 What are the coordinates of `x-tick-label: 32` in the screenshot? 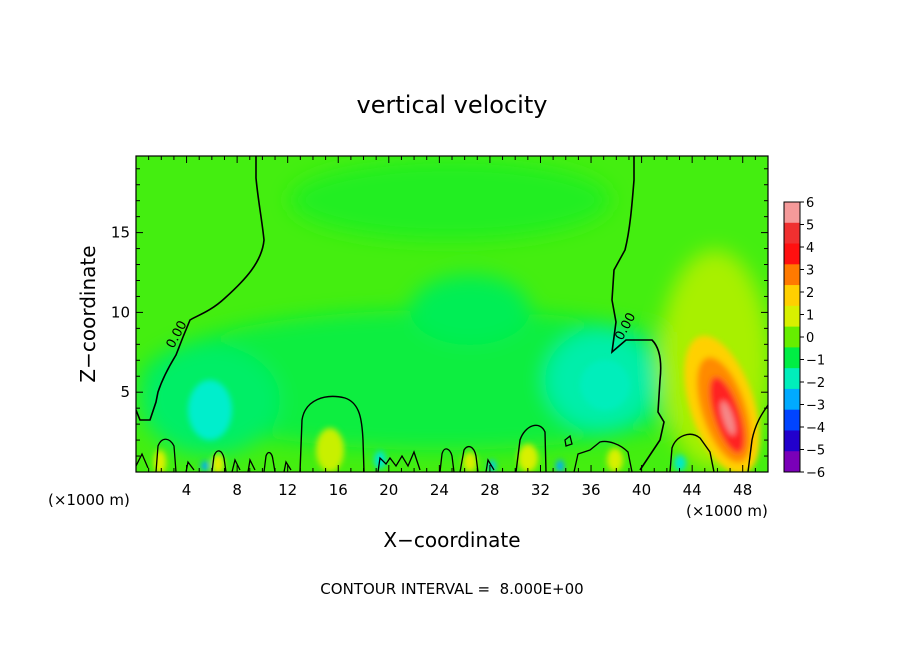 It's located at (540, 490).